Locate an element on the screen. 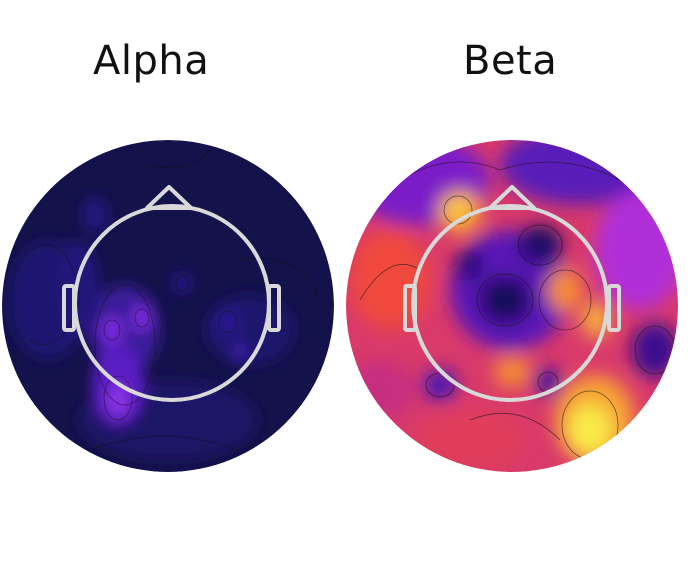  alpha-left-ear-icon is located at coordinates (69, 308).